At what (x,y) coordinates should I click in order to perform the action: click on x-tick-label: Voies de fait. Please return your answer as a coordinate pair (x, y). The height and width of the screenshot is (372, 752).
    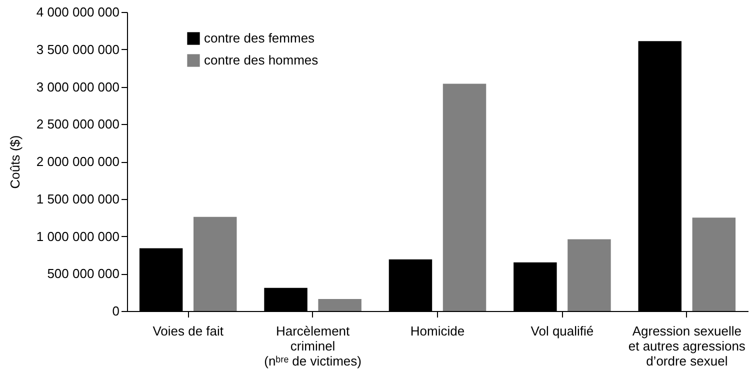
    Looking at the image, I should click on (188, 331).